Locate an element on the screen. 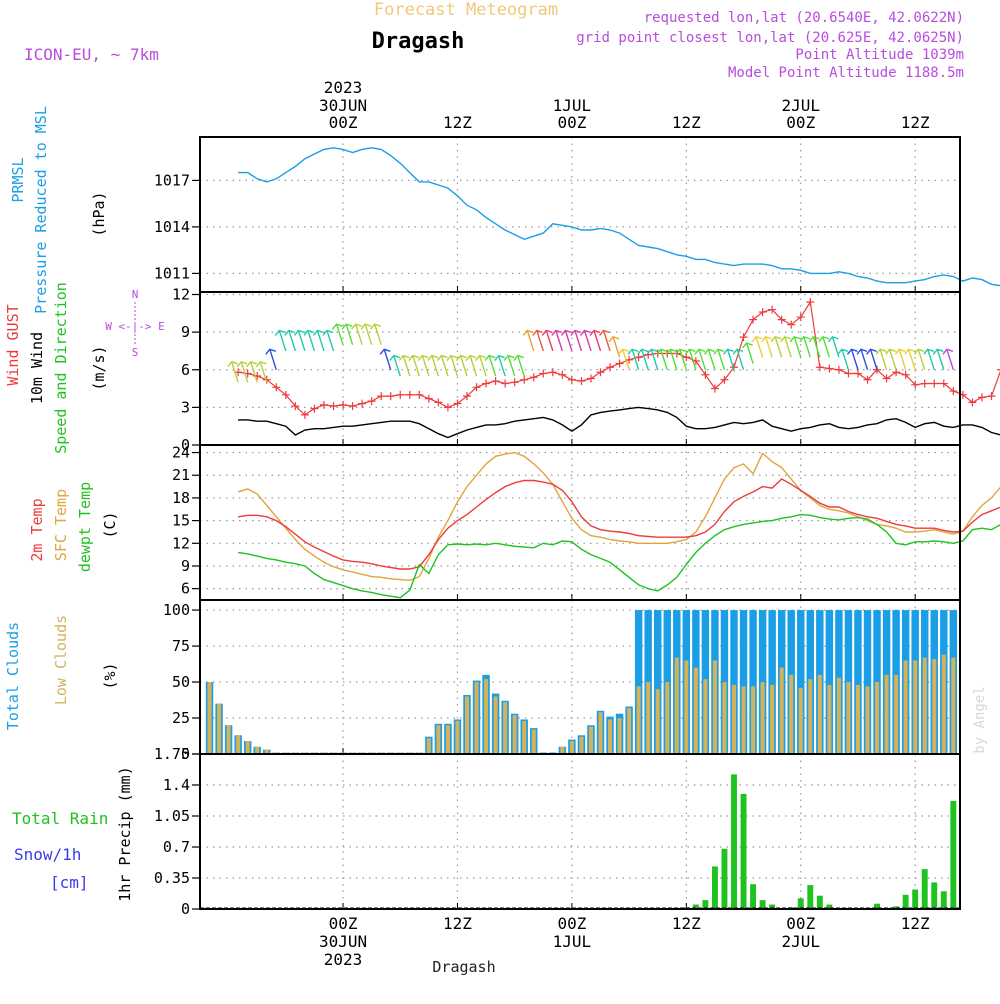 Image resolution: width=1000 pixels, height=1004 pixels. panel-frame-pressure is located at coordinates (580, 214).